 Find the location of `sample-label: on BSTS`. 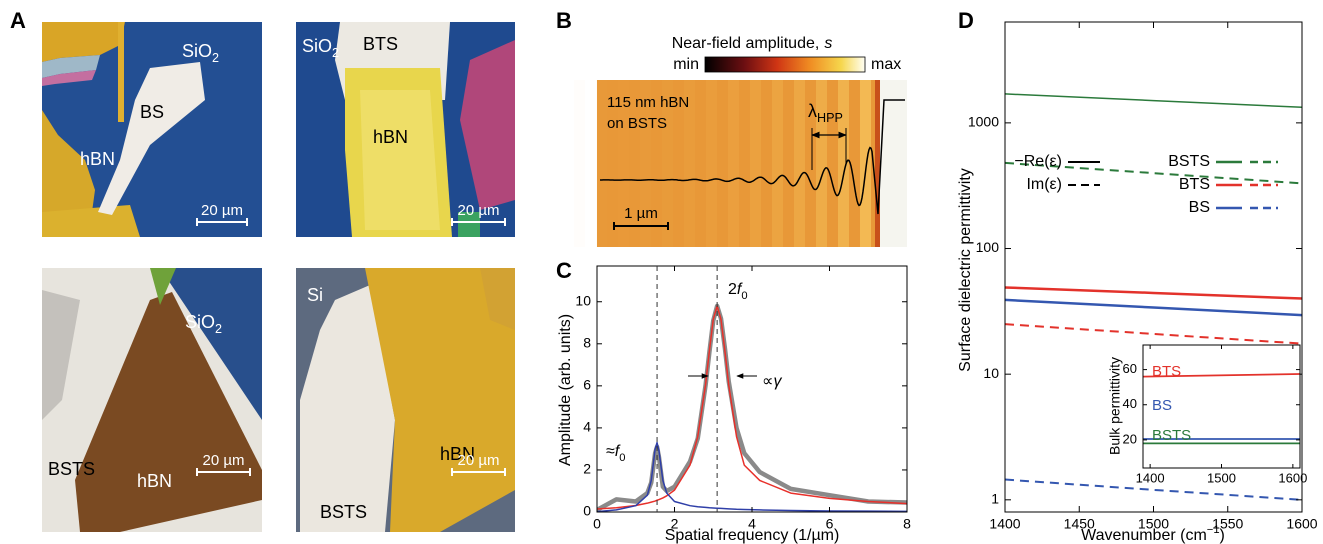

sample-label: on BSTS is located at coordinates (637, 123).